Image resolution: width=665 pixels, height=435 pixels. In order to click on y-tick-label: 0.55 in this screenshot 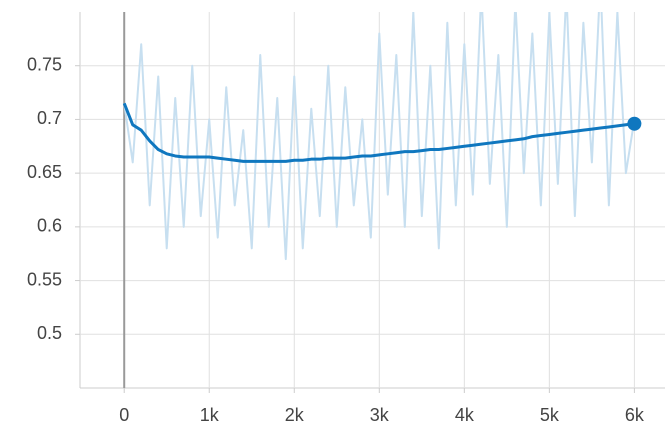, I will do `click(44, 279)`.